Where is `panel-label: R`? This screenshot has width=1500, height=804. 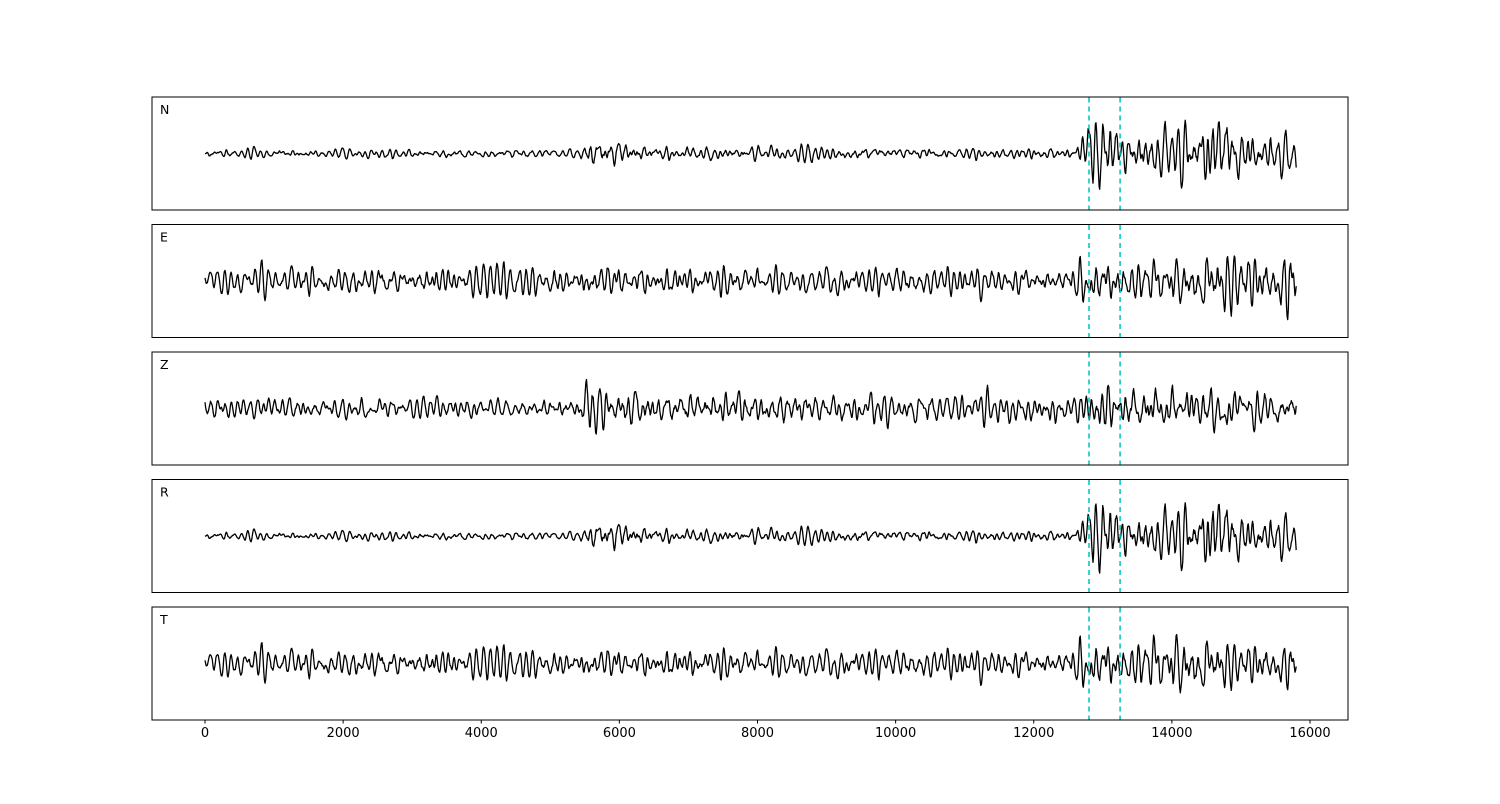
panel-label: R is located at coordinates (164, 492).